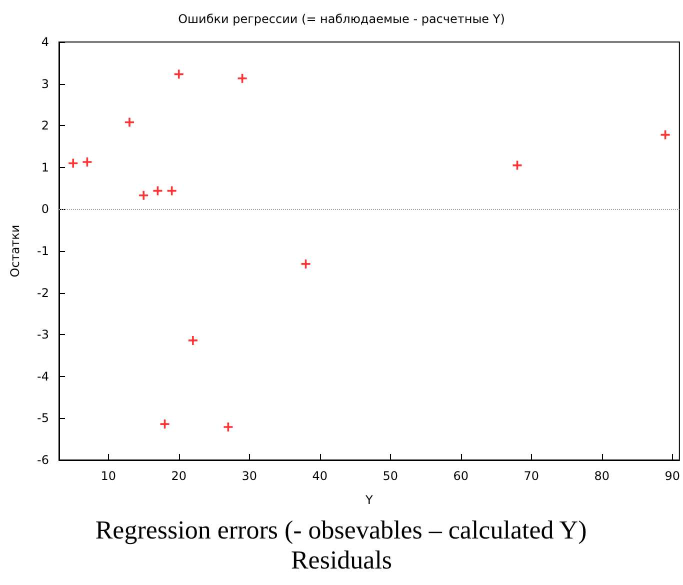  I want to click on y-tick-label: -5, so click(43, 418).